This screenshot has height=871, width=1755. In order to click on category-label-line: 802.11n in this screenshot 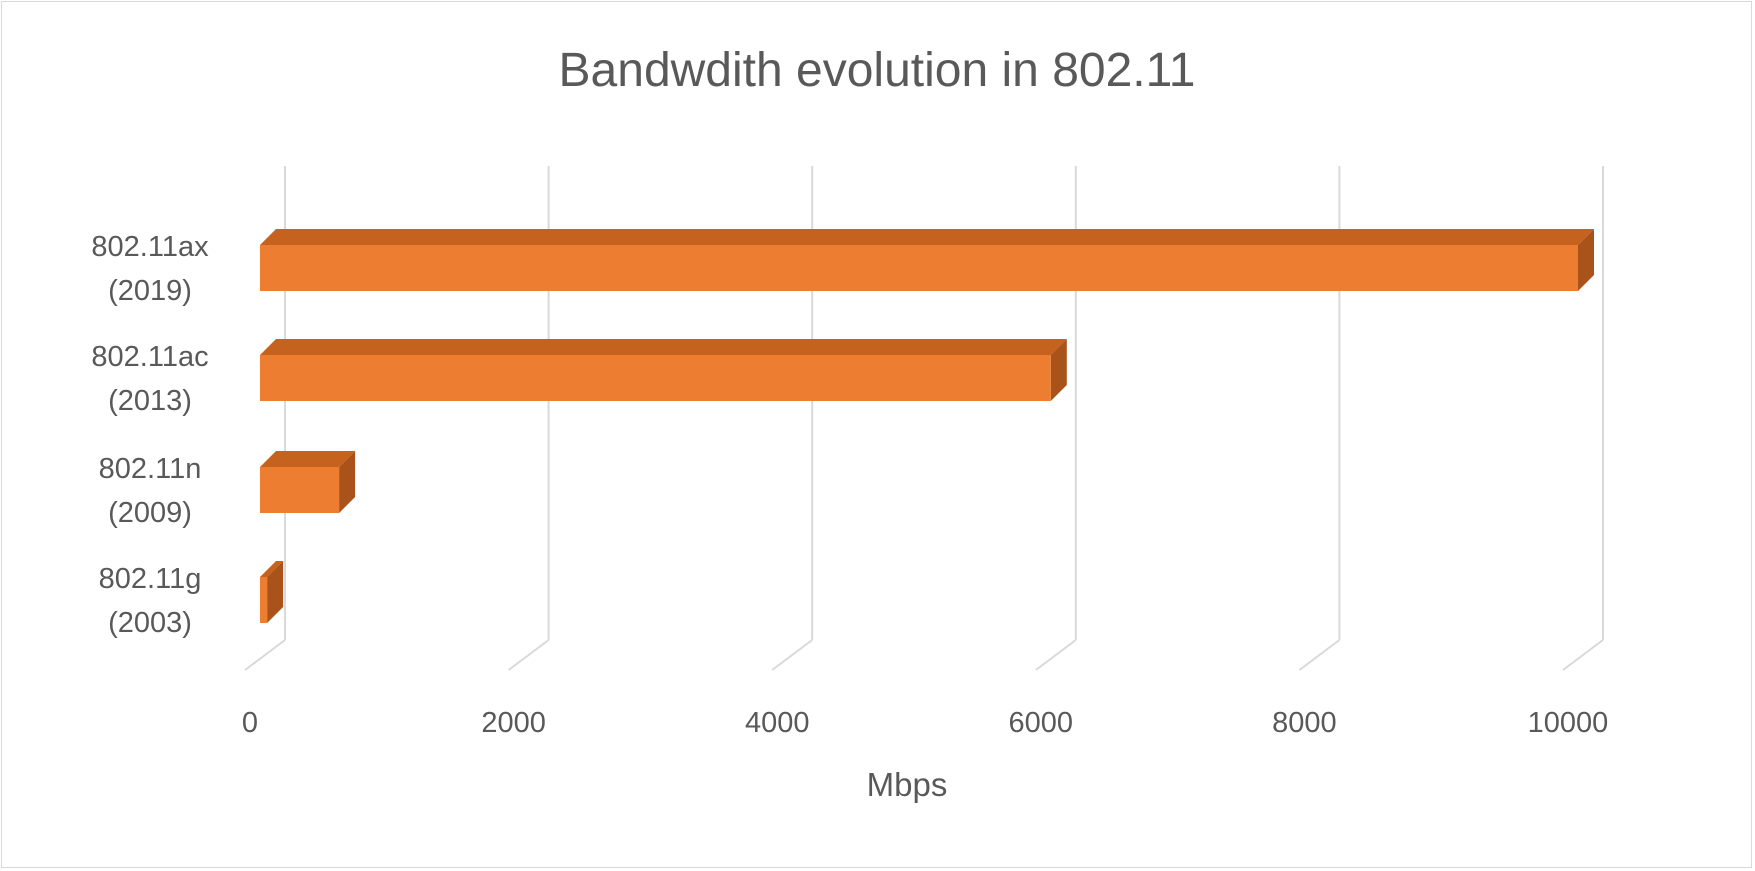, I will do `click(150, 469)`.